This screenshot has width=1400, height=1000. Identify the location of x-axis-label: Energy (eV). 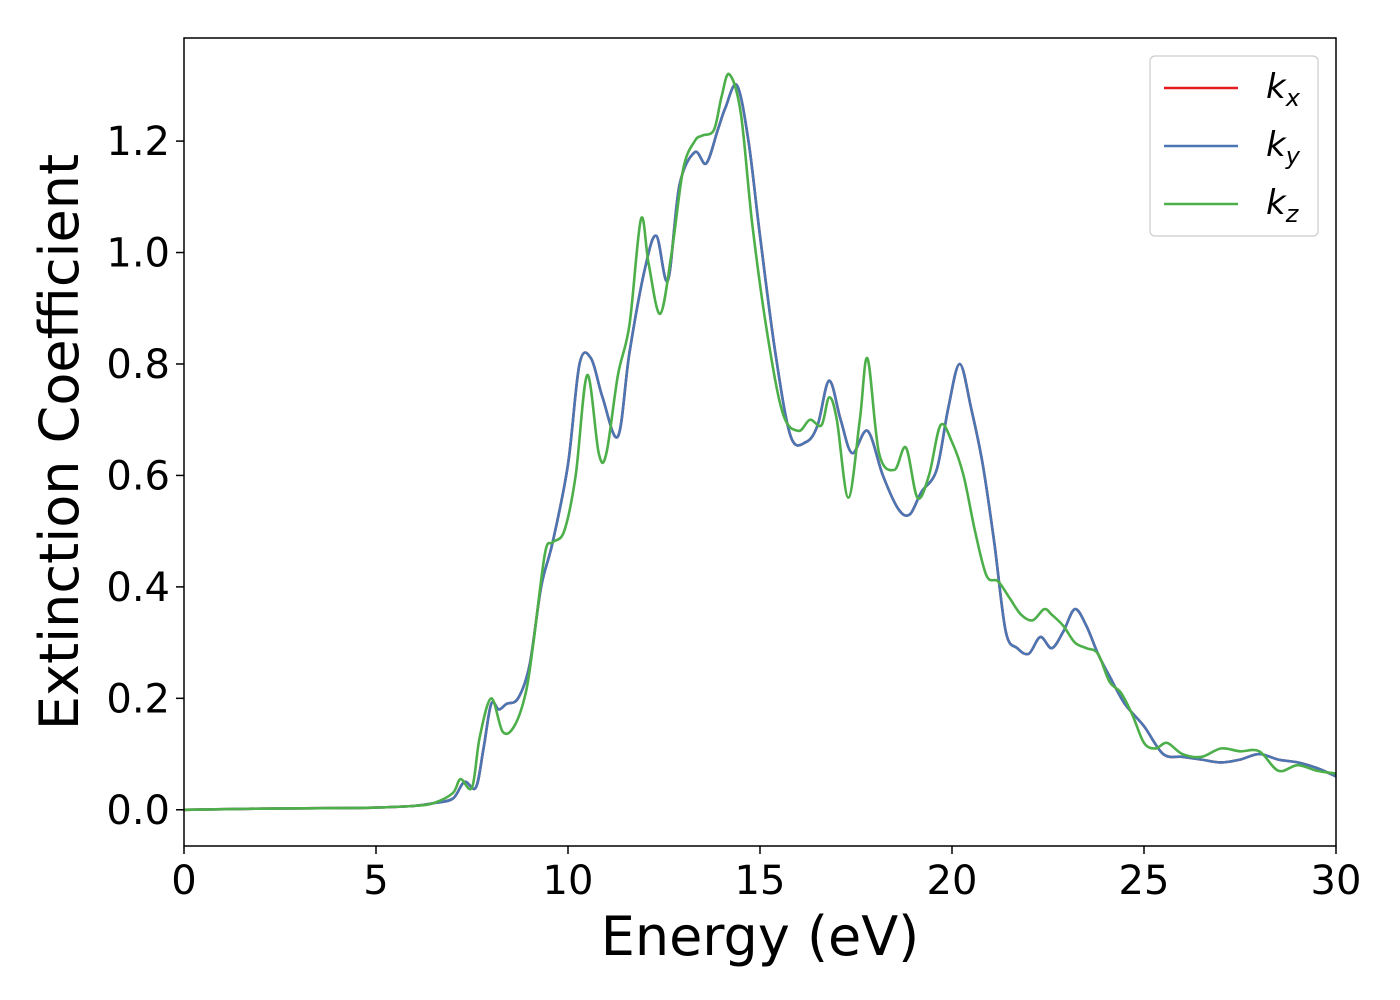
(760, 936).